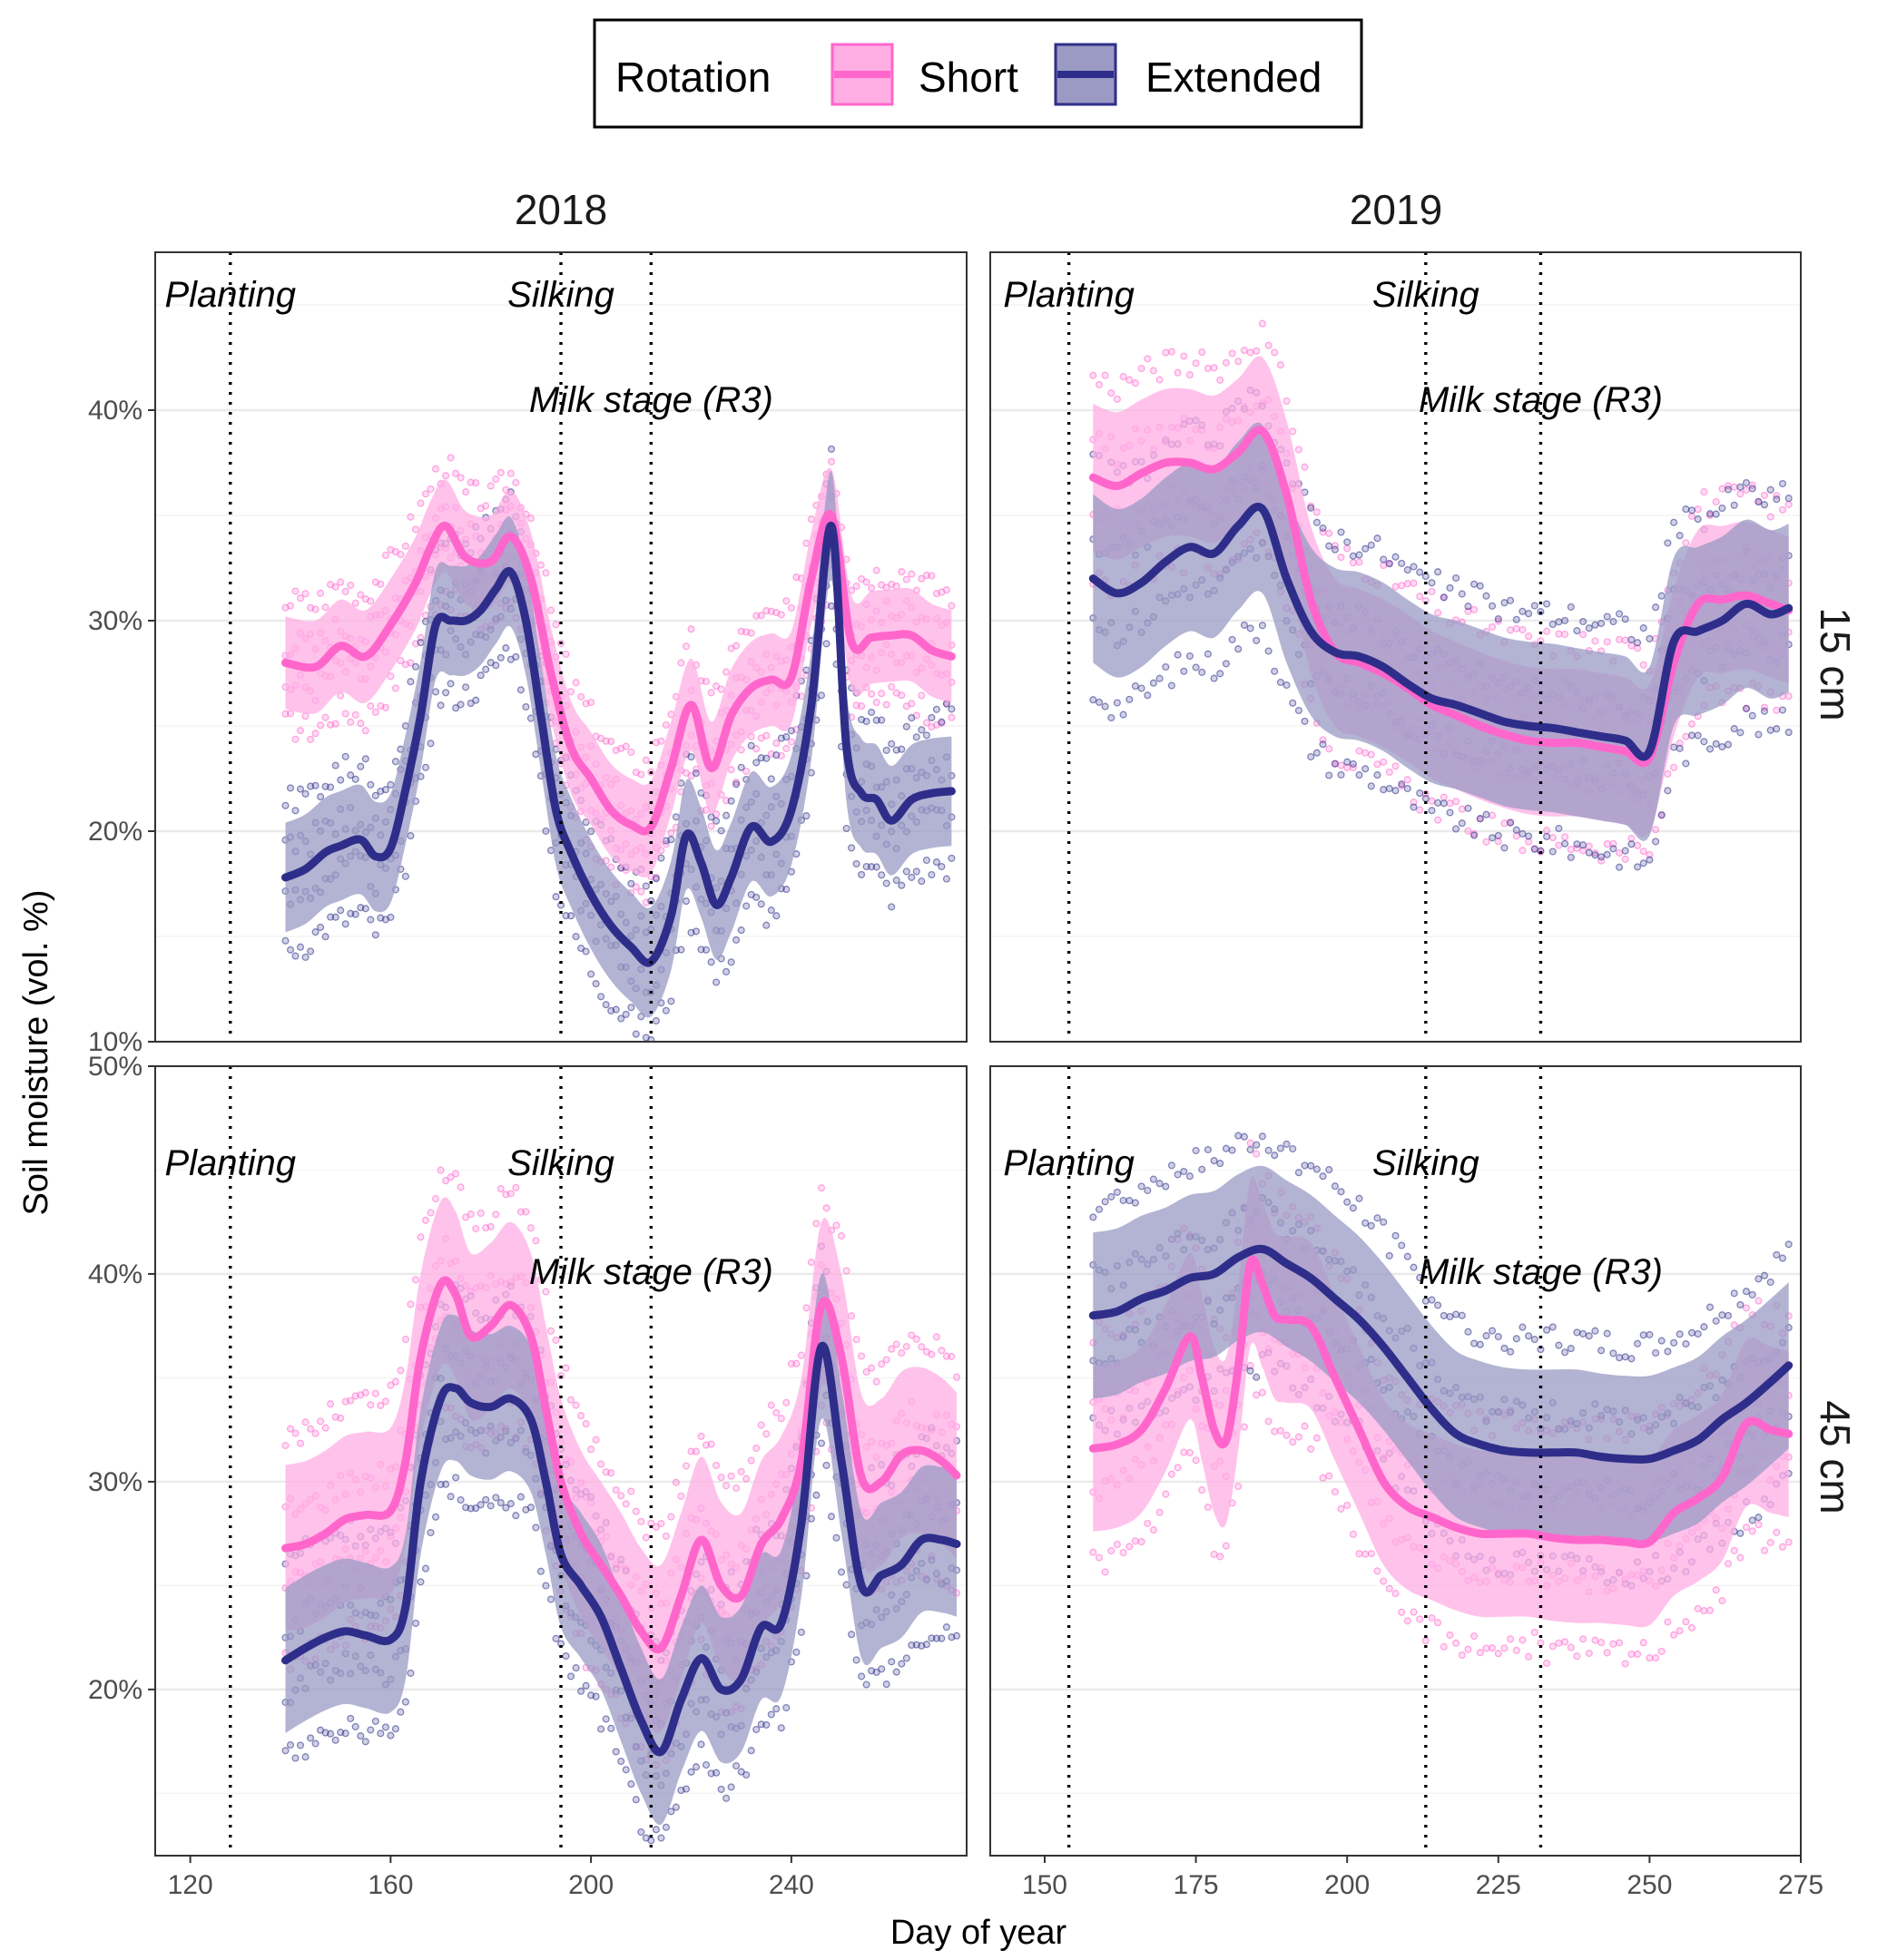 This screenshot has height=1960, width=1887. I want to click on series-line-extended, so click(618, 744).